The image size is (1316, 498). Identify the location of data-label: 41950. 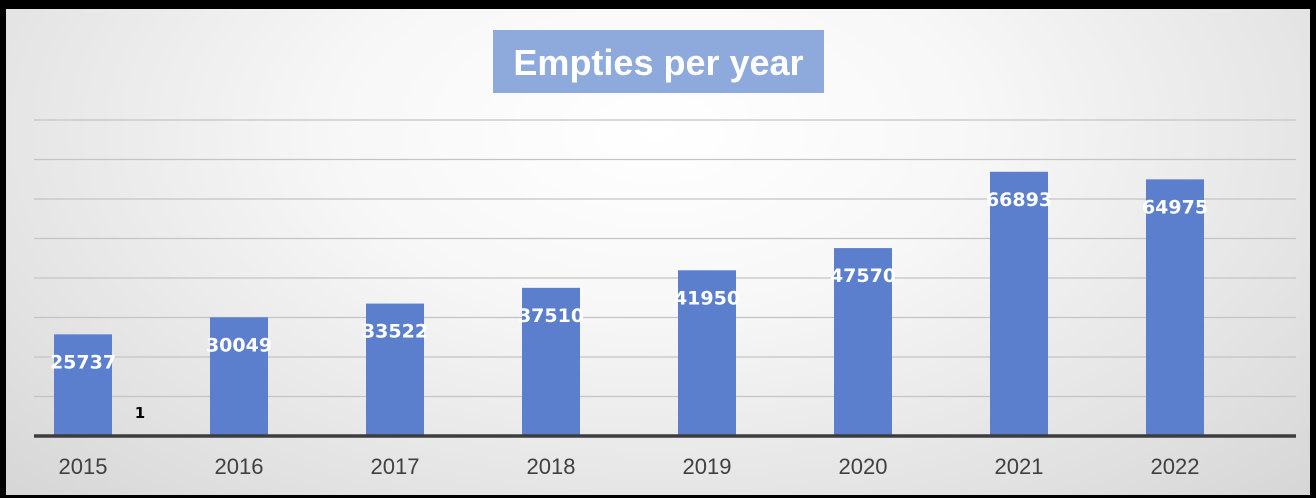
(707, 298).